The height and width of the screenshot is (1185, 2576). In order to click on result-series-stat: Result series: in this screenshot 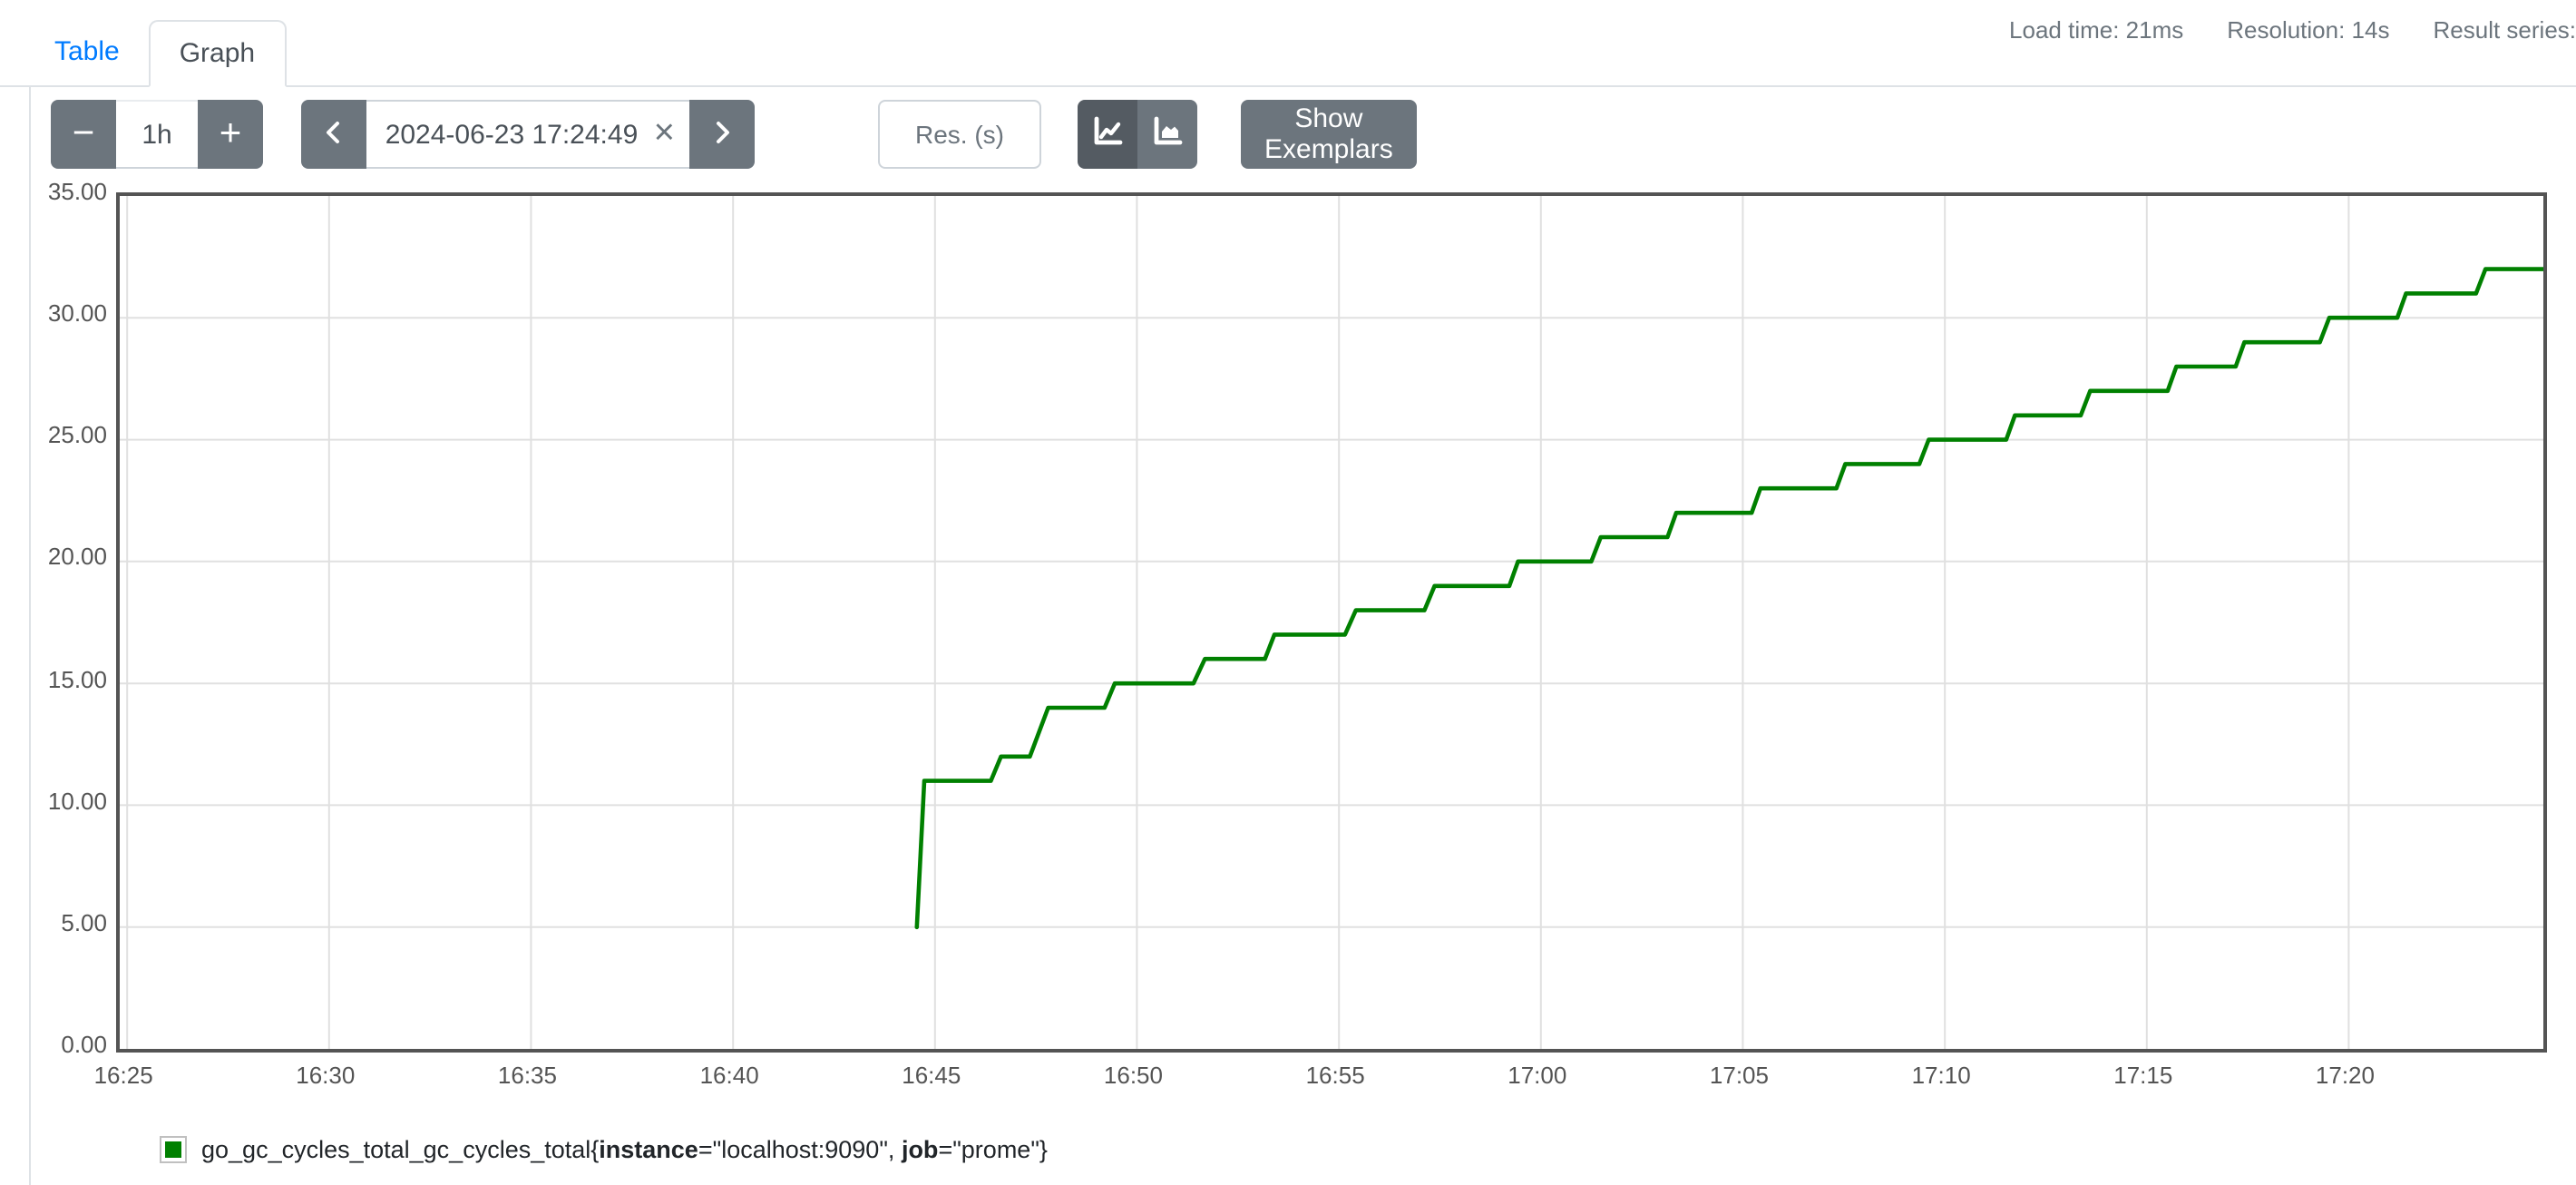, I will do `click(2504, 30)`.